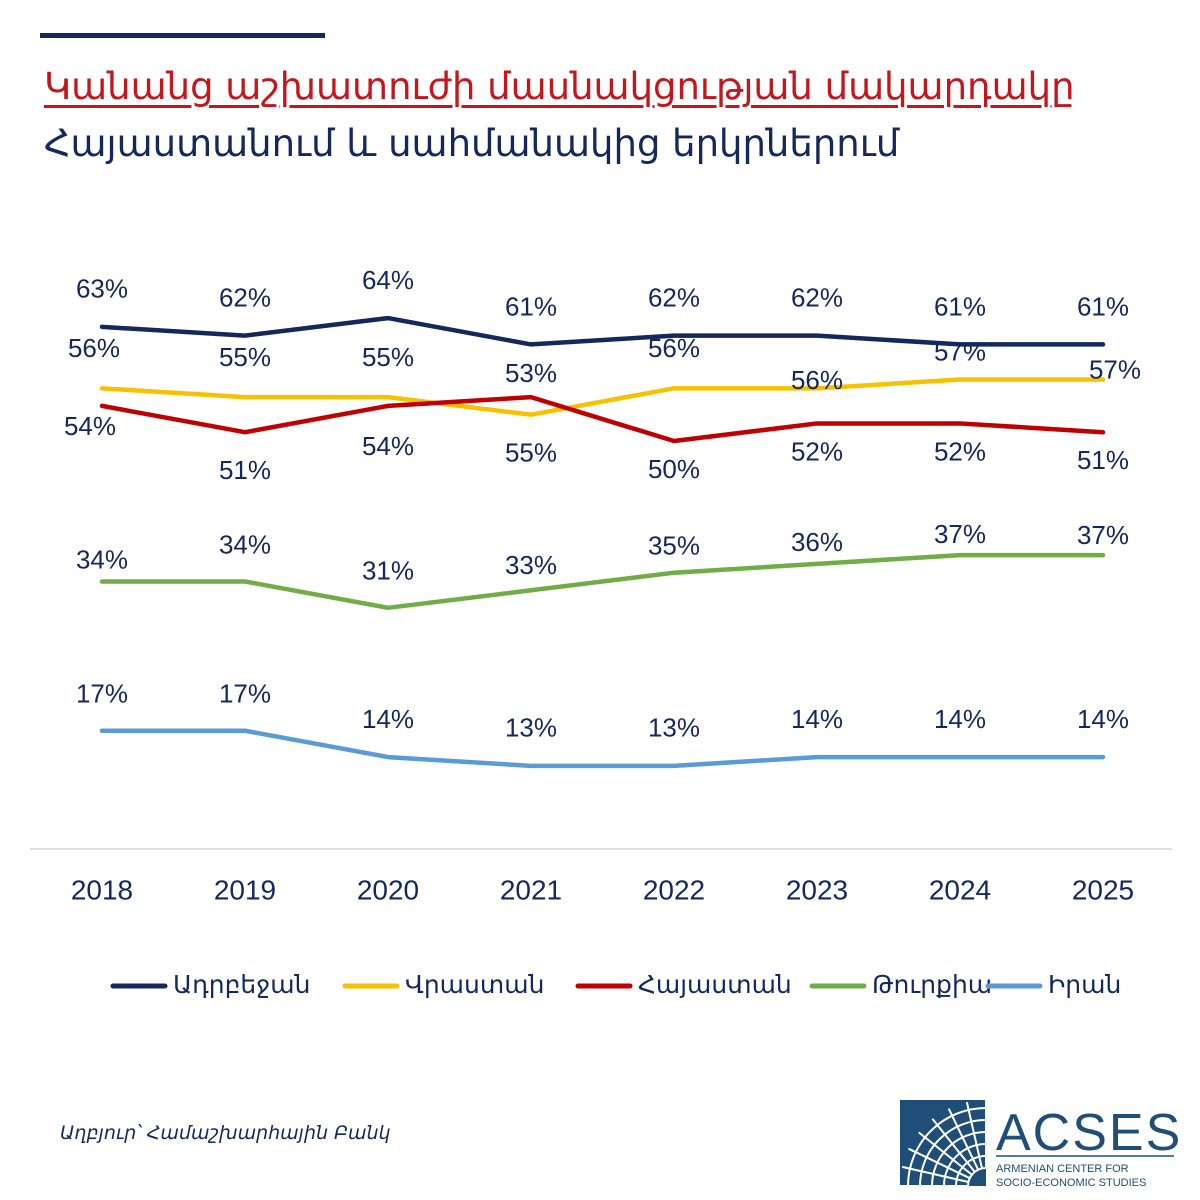 This screenshot has height=1200, width=1200. What do you see at coordinates (817, 889) in the screenshot?
I see `x-tick-label: 2023` at bounding box center [817, 889].